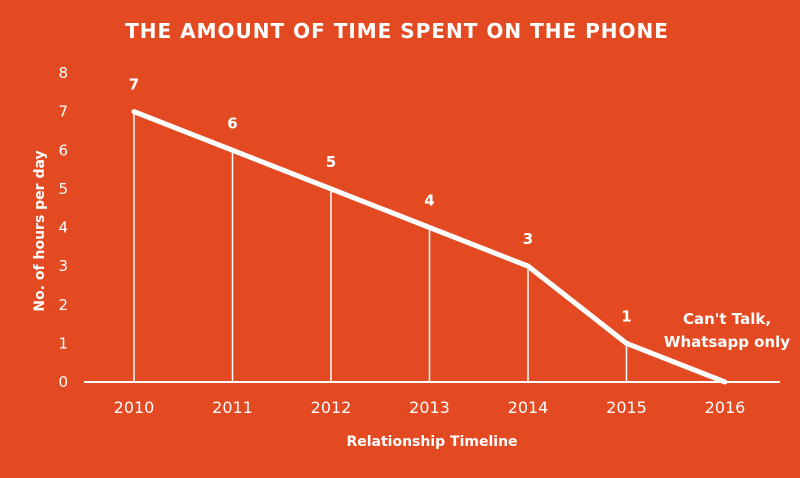 This screenshot has height=478, width=800. I want to click on y-tick-label: 5, so click(63, 189).